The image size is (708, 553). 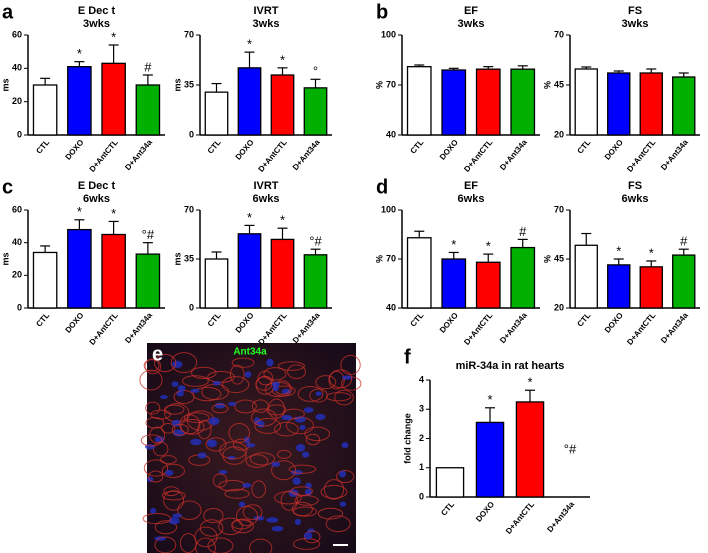 I want to click on significance-mark: °#, so click(x=315, y=241).